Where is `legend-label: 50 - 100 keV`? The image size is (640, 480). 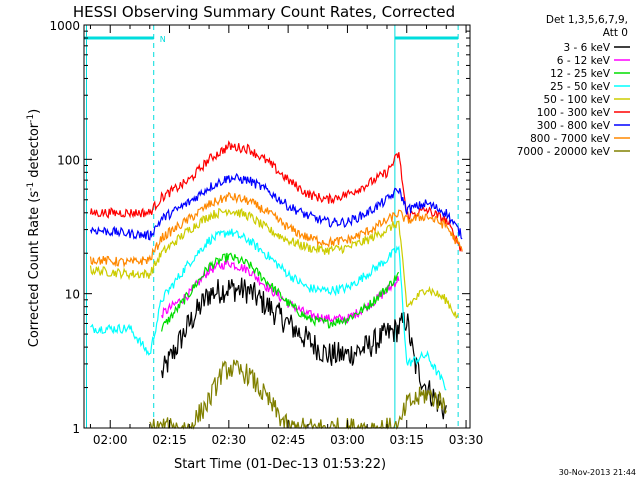 legend-label: 50 - 100 keV is located at coordinates (576, 100).